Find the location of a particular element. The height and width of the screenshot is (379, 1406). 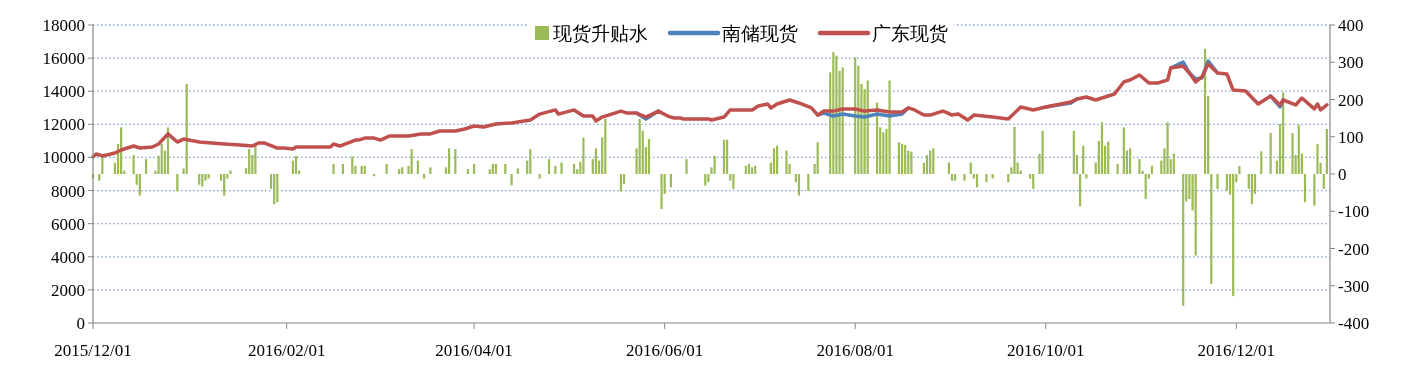

y2-tick-label: -400 is located at coordinates (1354, 323).